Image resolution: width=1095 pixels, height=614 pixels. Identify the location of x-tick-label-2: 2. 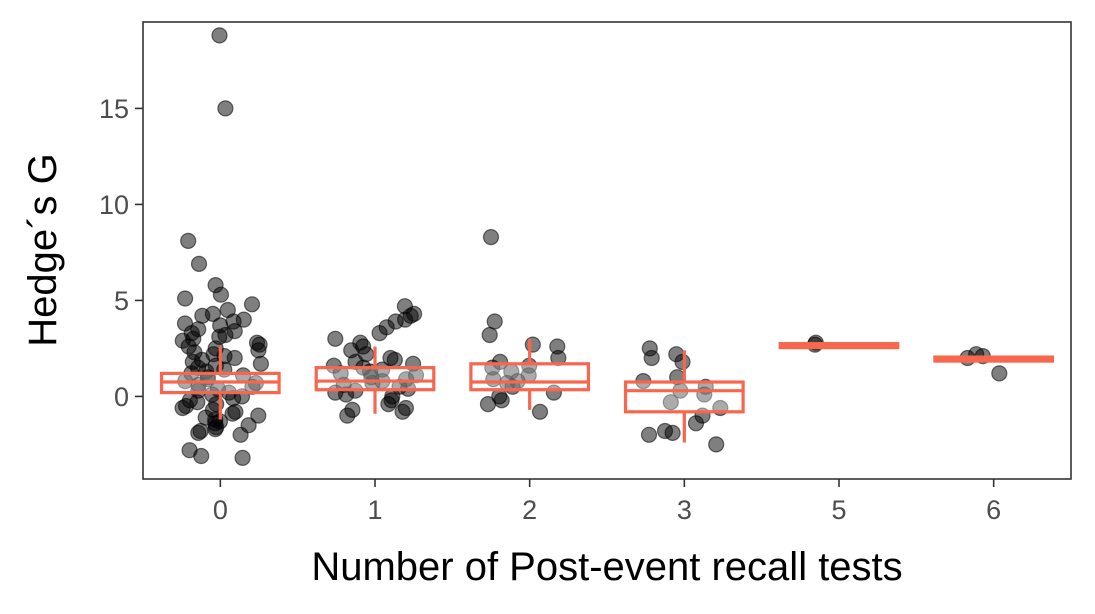
(529, 510).